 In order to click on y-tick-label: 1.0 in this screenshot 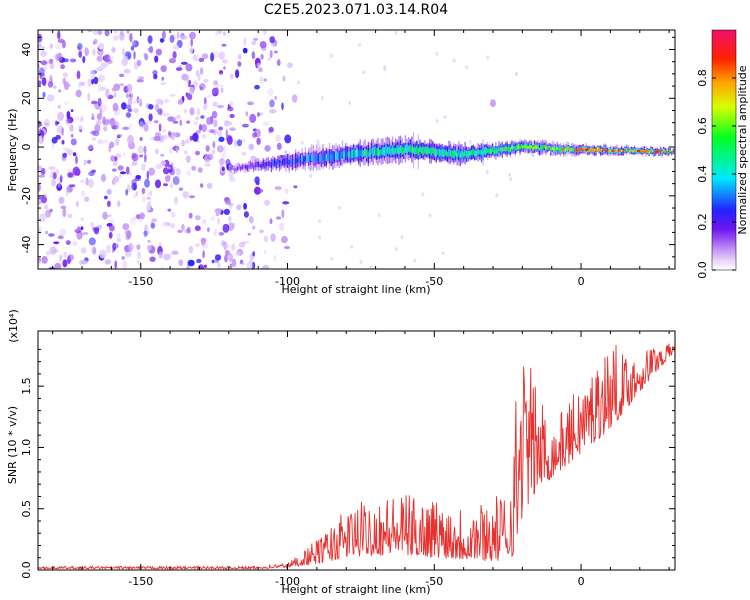, I will do `click(26, 448)`.